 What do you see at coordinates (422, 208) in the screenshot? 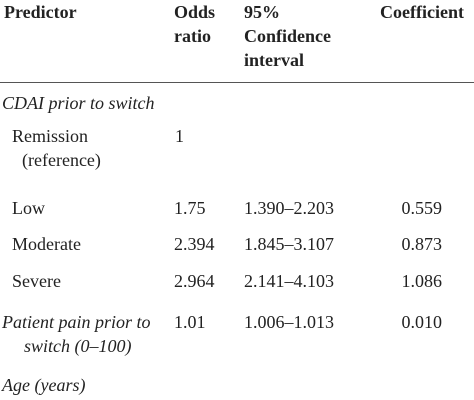
I see `cell: 0.559` at bounding box center [422, 208].